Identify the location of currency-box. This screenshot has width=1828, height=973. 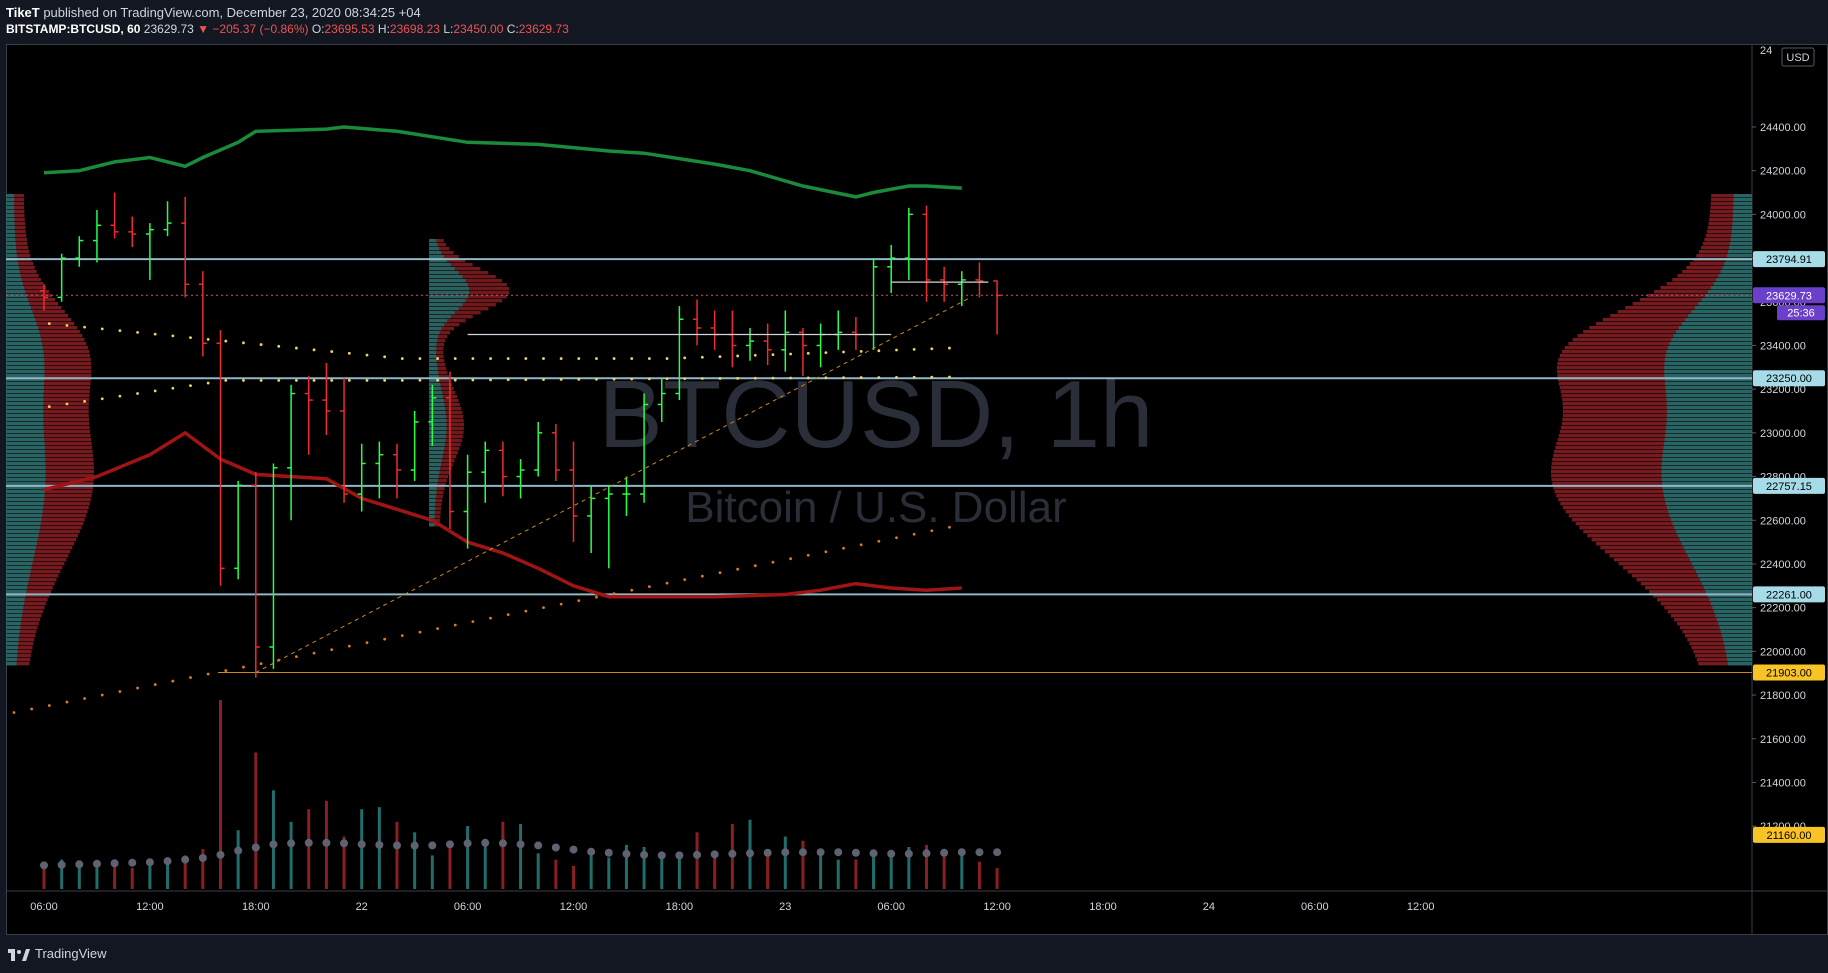
(1798, 57).